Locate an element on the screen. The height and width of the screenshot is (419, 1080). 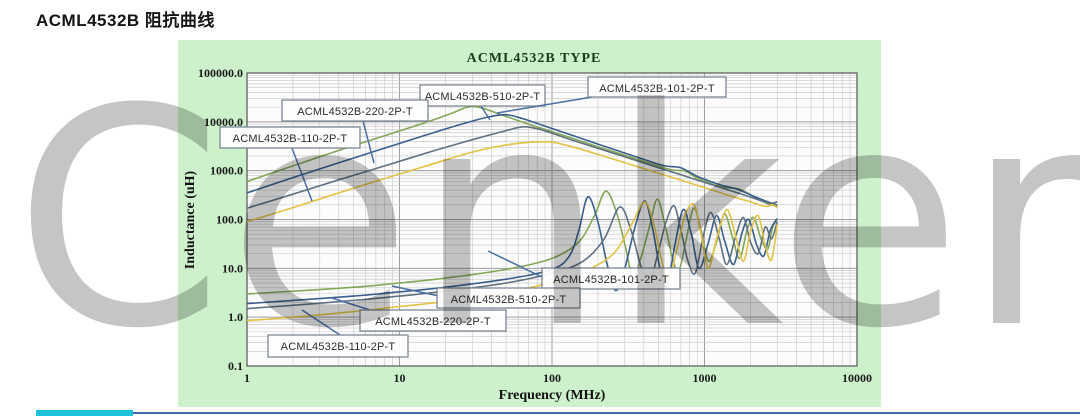
callout-top-510: ACML4532B-510-2P-T is located at coordinates (482, 102).